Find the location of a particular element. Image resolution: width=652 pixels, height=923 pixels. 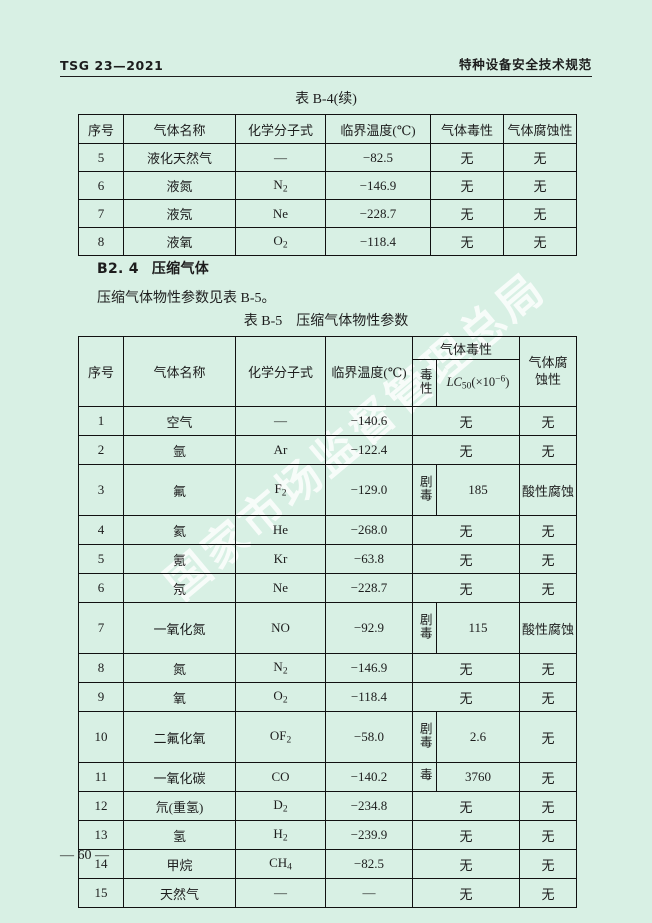

section-paragraph: 压缩气体物性参数见表 B-5。 is located at coordinates (186, 298).